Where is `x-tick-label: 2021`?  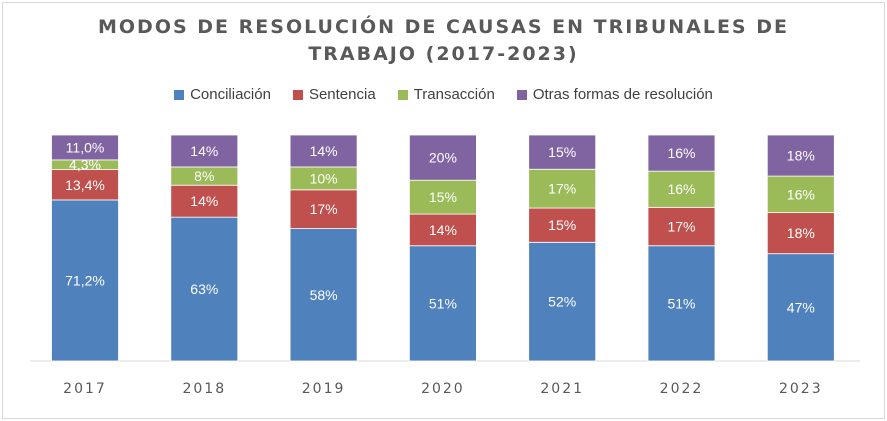 x-tick-label: 2021 is located at coordinates (562, 389).